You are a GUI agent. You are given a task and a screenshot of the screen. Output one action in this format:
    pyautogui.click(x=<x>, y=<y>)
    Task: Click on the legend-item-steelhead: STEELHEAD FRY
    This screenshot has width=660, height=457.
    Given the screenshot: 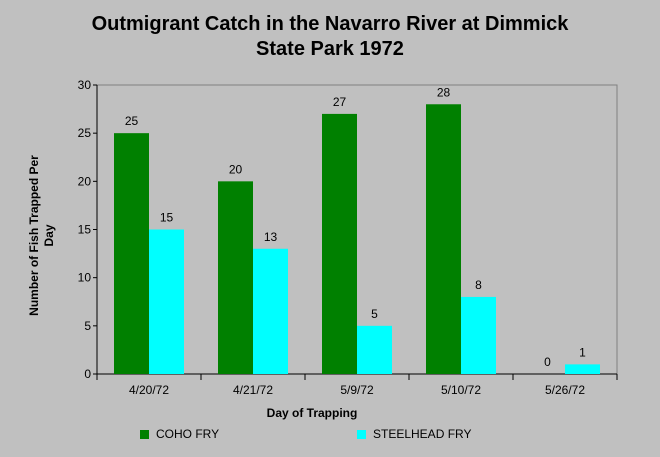 What is the action you would take?
    pyautogui.click(x=414, y=434)
    